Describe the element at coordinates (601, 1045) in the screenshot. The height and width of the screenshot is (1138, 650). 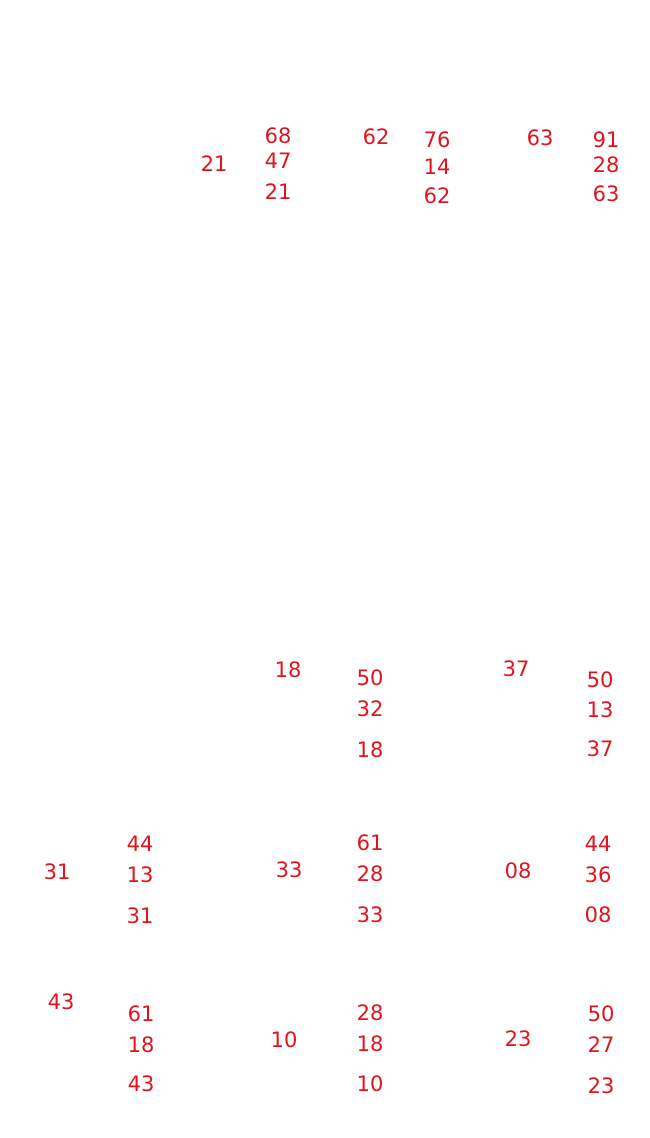
I see `subtrahend: 27` at that location.